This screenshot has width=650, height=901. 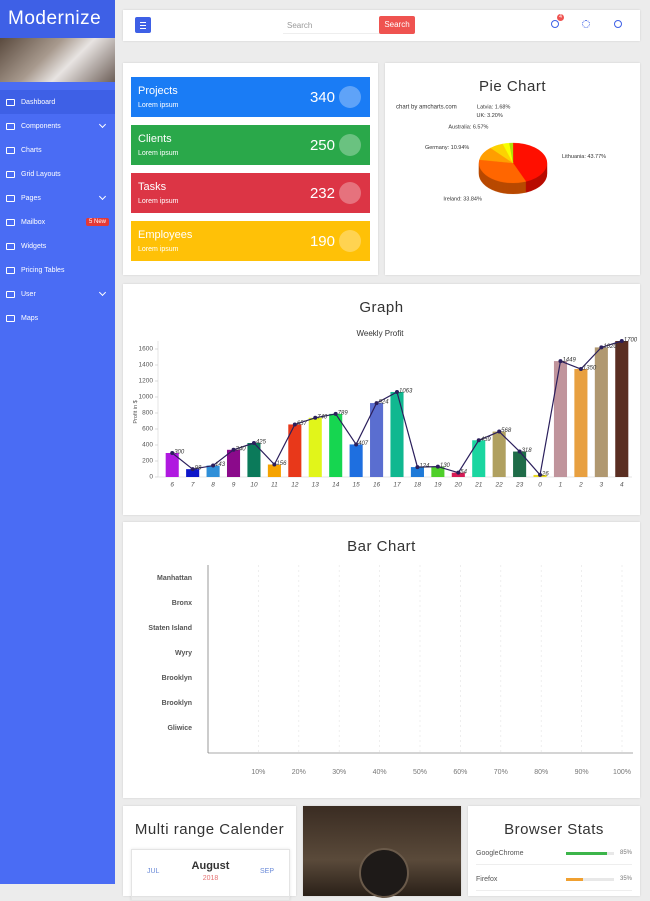 I want to click on month: August, so click(x=210, y=866).